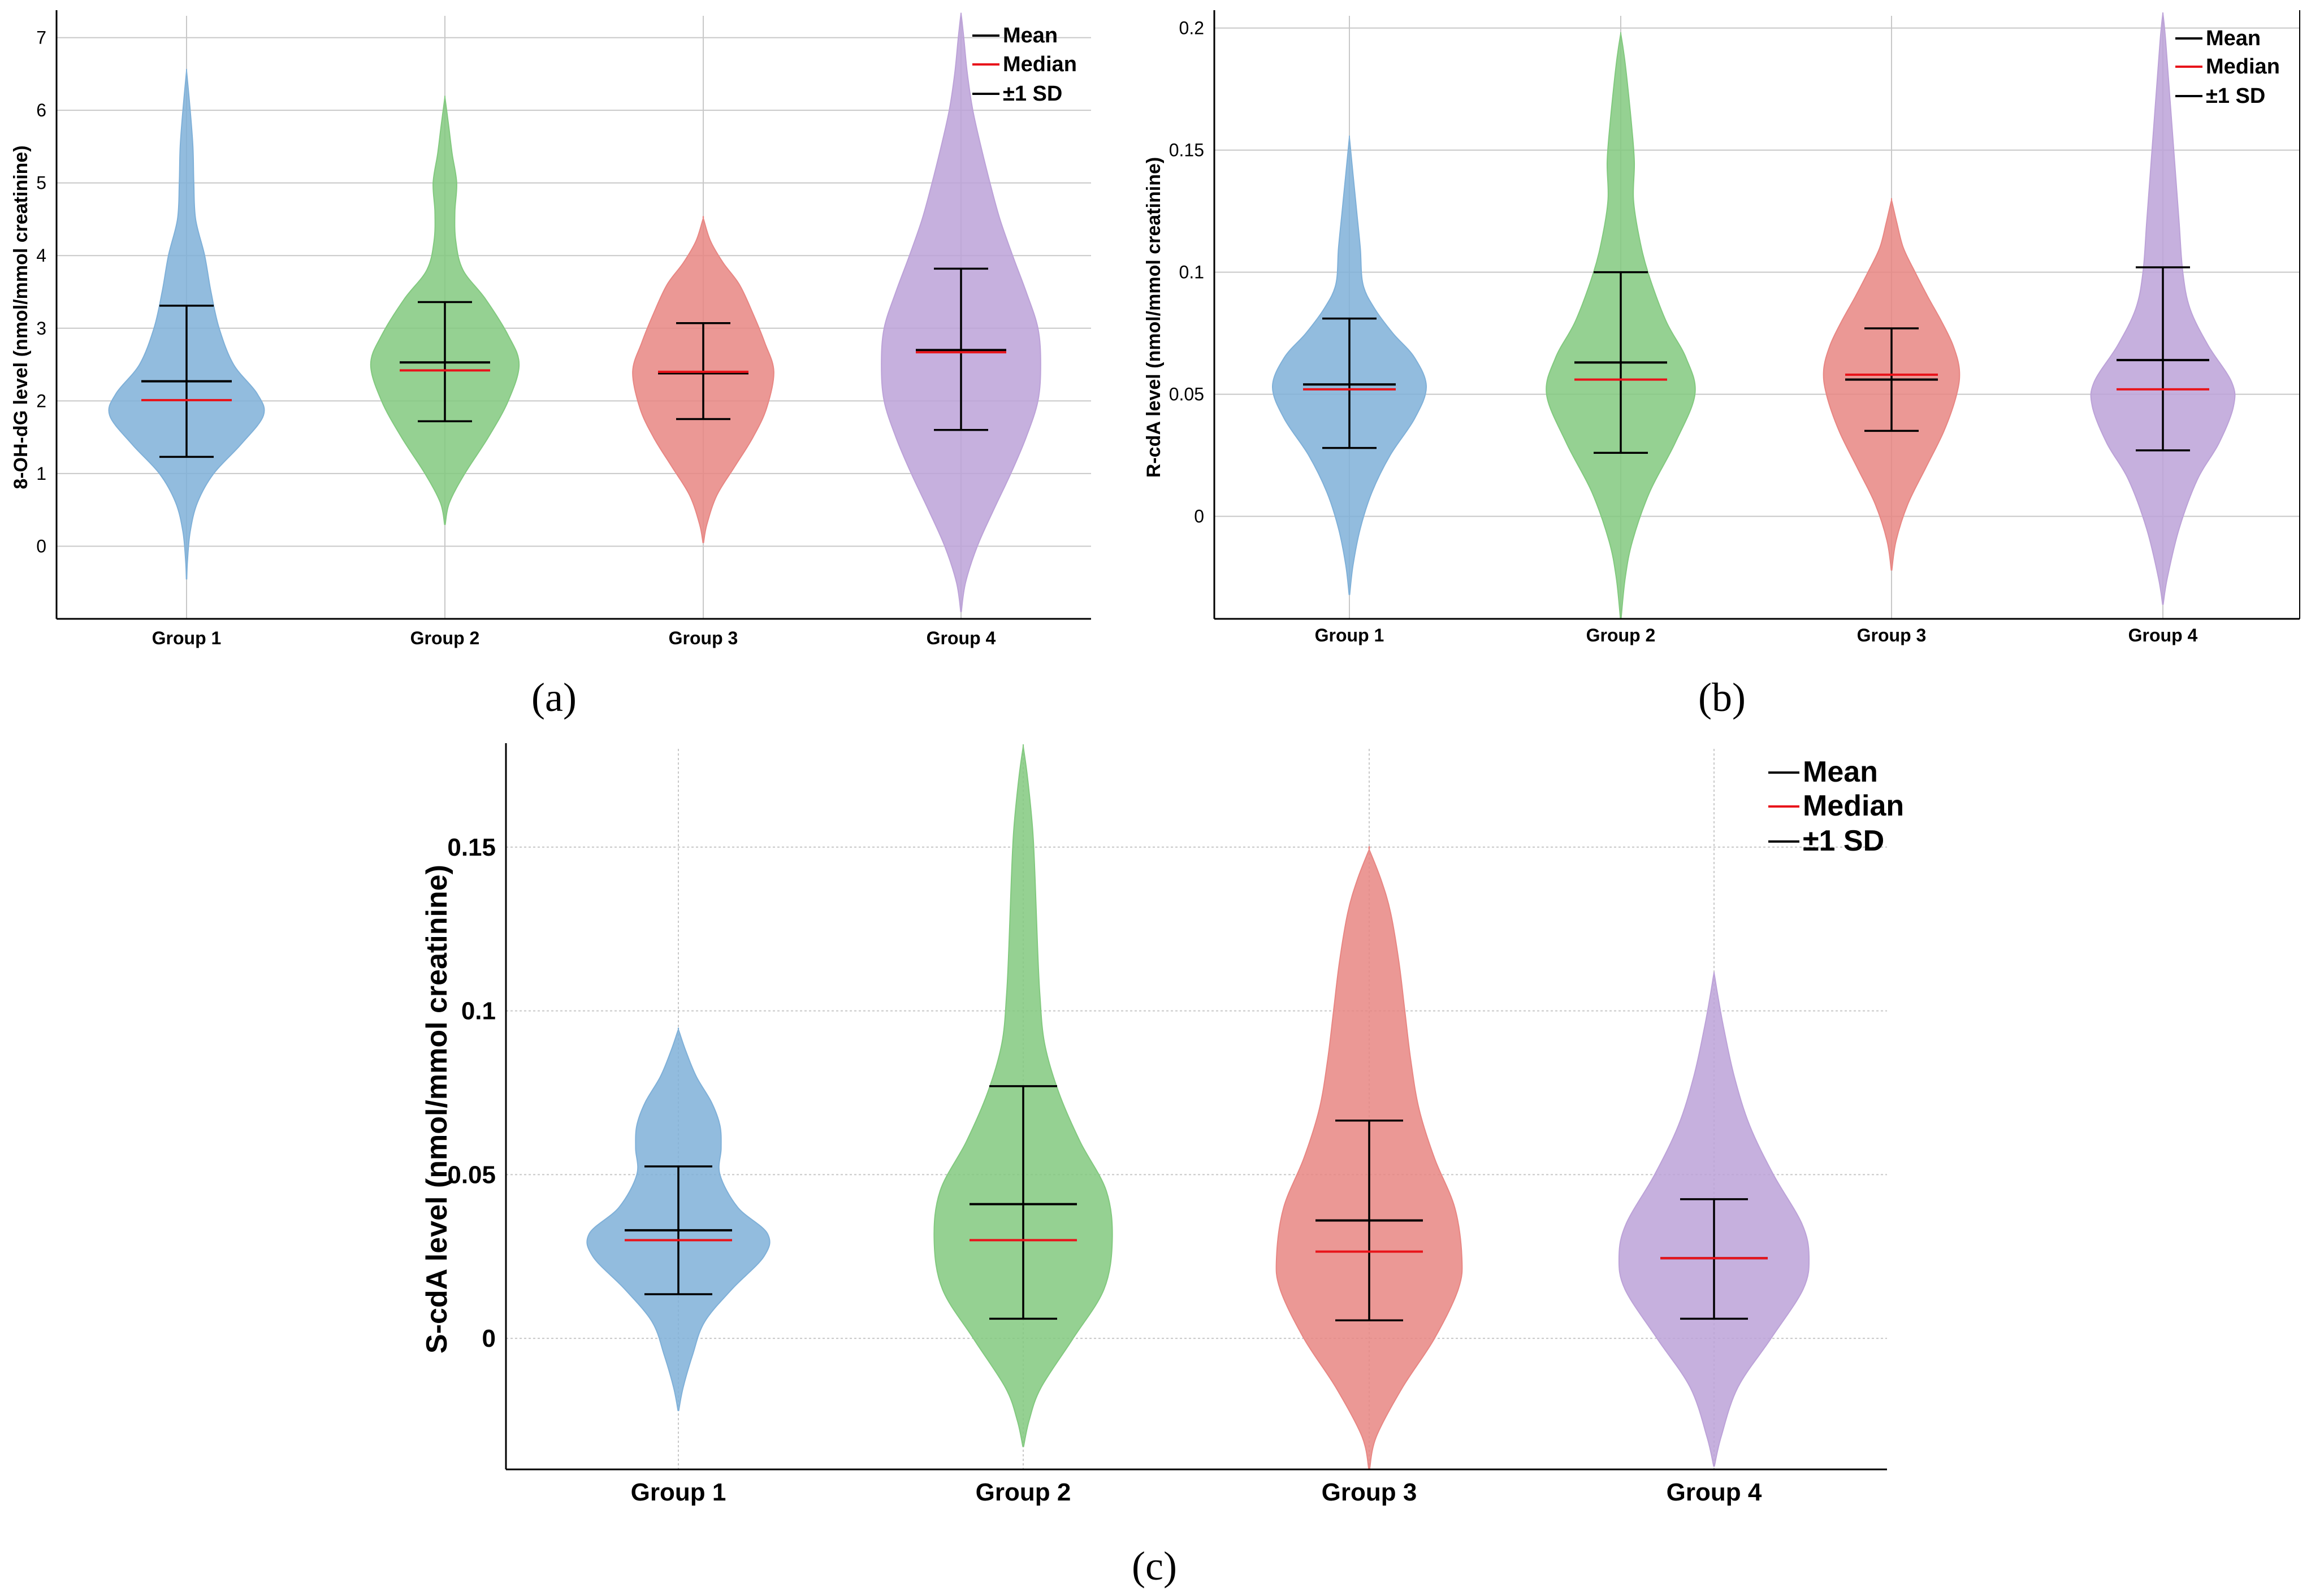 Image resolution: width=2311 pixels, height=1596 pixels. What do you see at coordinates (41, 473) in the screenshot?
I see `y-tick-label: 1` at bounding box center [41, 473].